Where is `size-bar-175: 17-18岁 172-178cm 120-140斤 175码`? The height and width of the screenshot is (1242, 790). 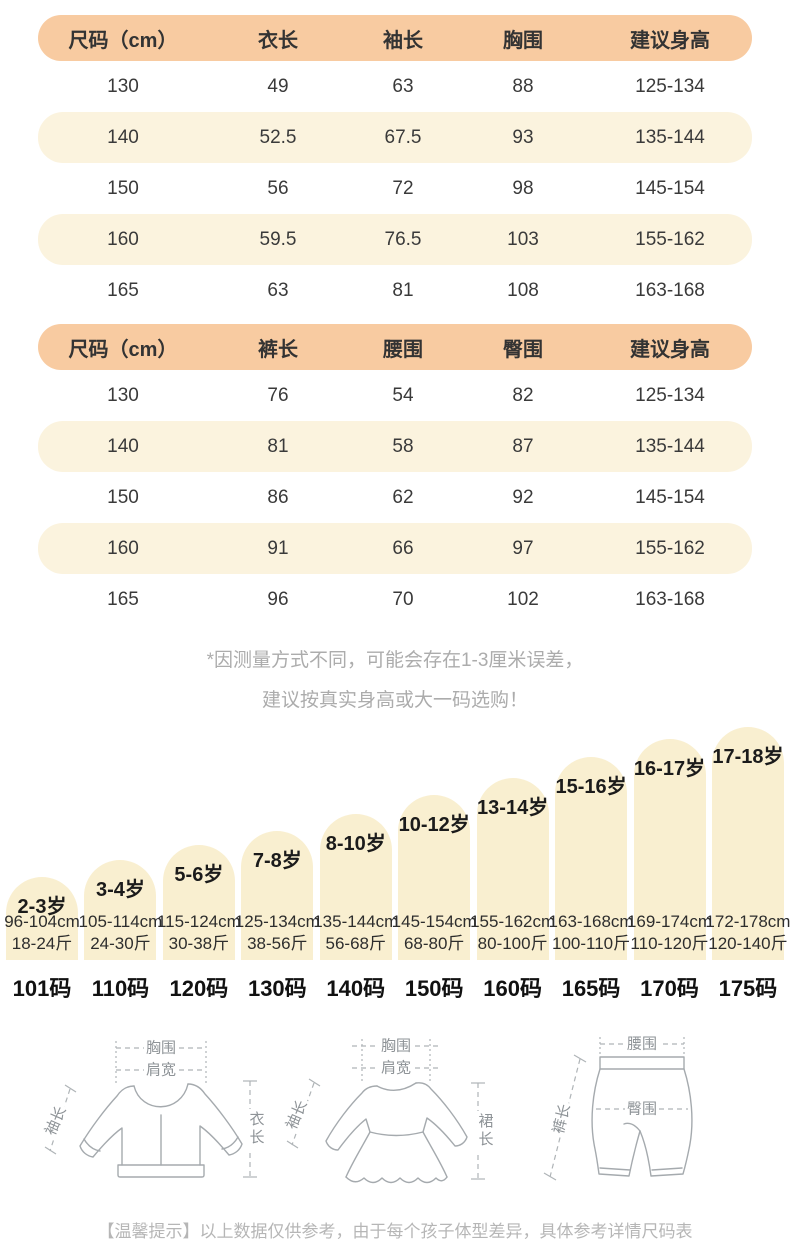
size-bar-175: 17-18岁 172-178cm 120-140斤 175码 is located at coordinates (747, 865).